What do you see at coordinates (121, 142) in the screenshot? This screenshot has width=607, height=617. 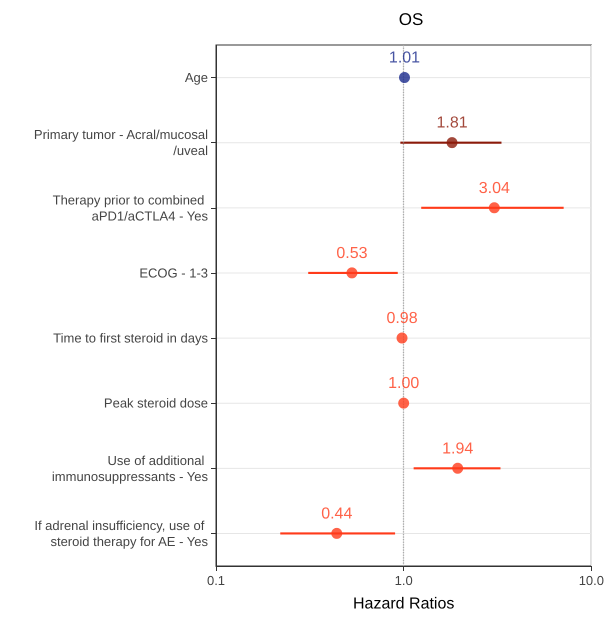 I see `y-tick-label: Primary tumor - Acral/mucosal/uveal` at bounding box center [121, 142].